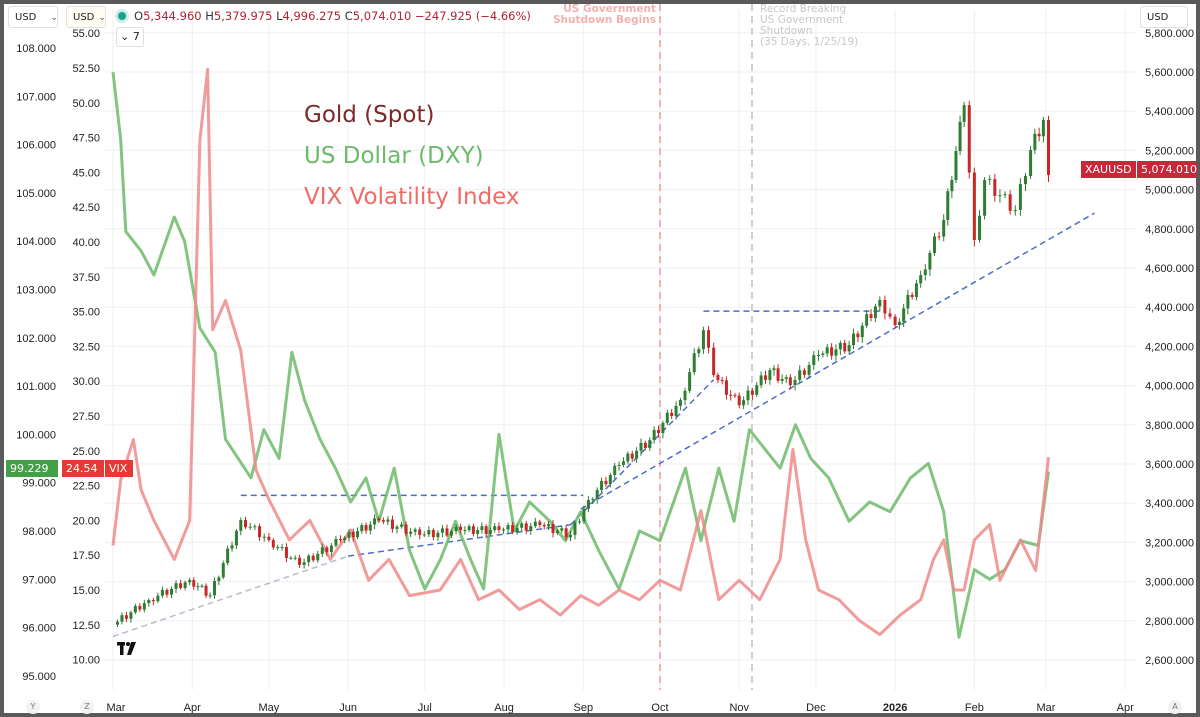 The height and width of the screenshot is (717, 1200). What do you see at coordinates (1169, 622) in the screenshot?
I see `axis-tick-label: 2,800.000` at bounding box center [1169, 622].